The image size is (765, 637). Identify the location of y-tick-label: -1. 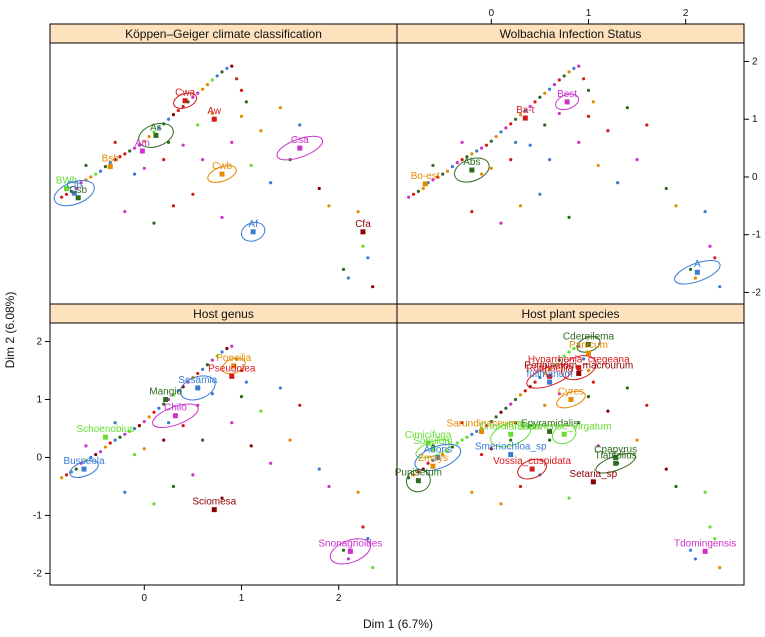
(37, 515).